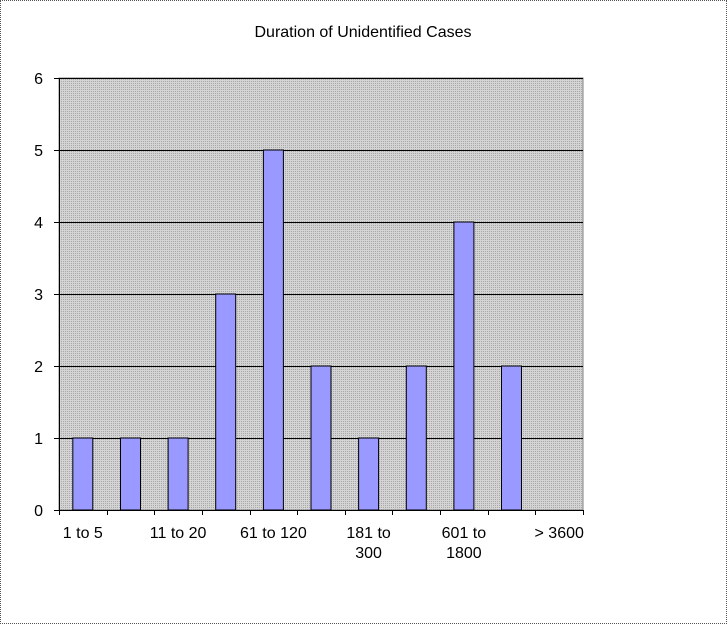 This screenshot has height=624, width=727. What do you see at coordinates (273, 533) in the screenshot?
I see `x-tick-label: 61 to 120` at bounding box center [273, 533].